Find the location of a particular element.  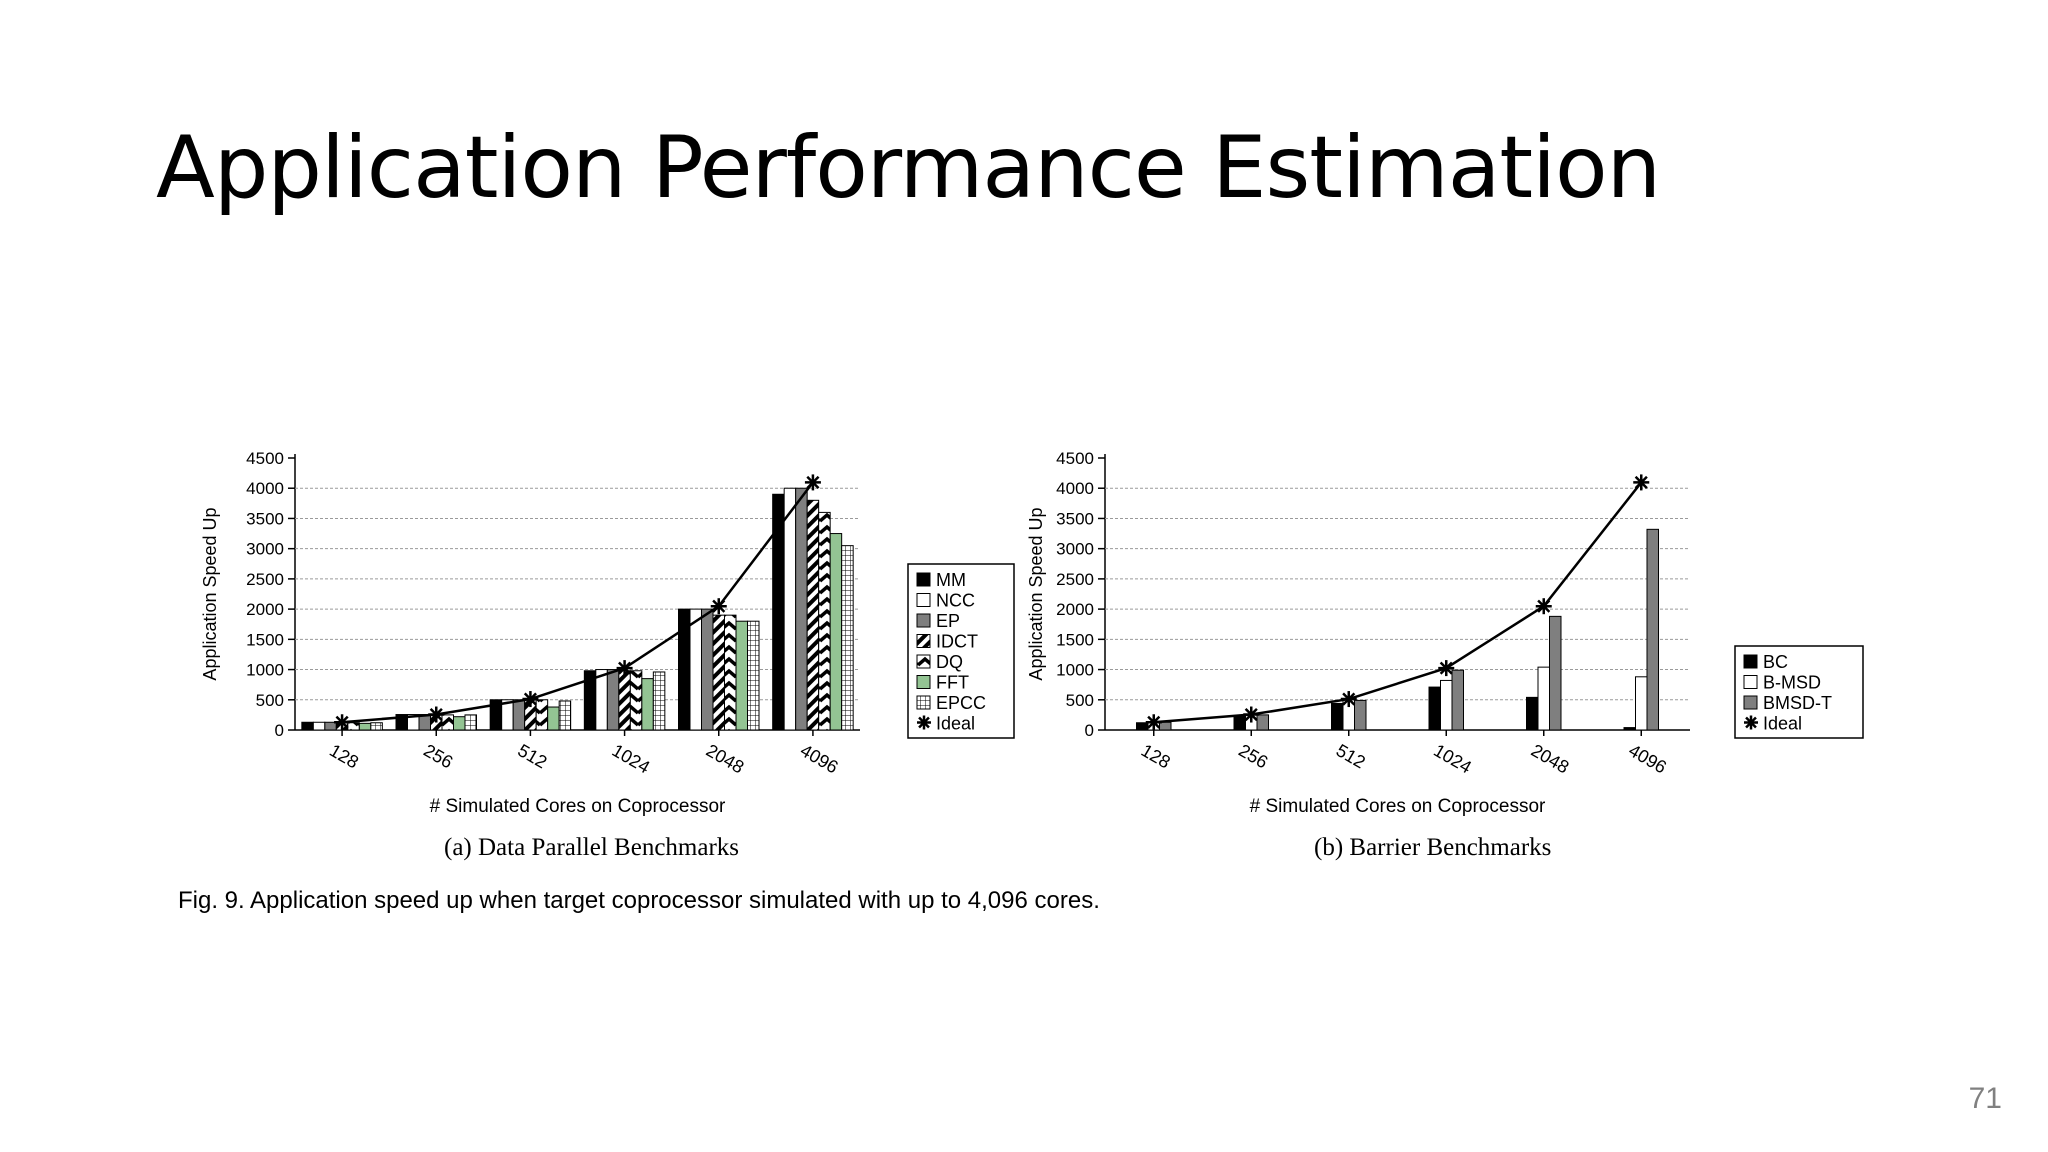

legend-label-idct: IDCT is located at coordinates (957, 642).